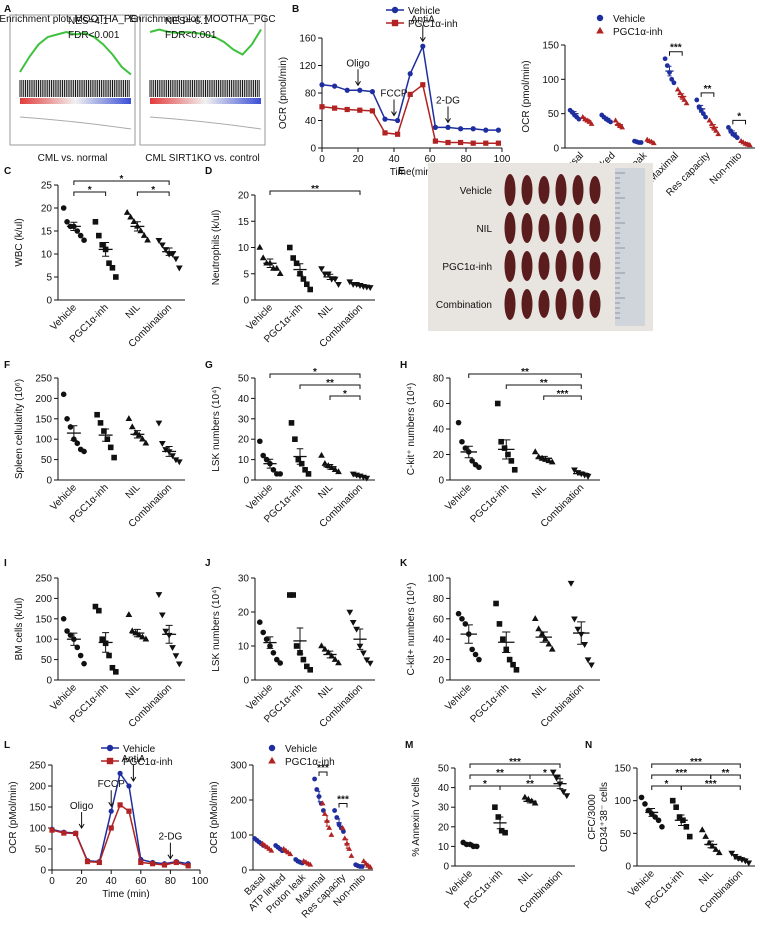 This screenshot has width=767, height=942. What do you see at coordinates (244, 440) in the screenshot?
I see `y-tick-label: 20` at bounding box center [244, 440].